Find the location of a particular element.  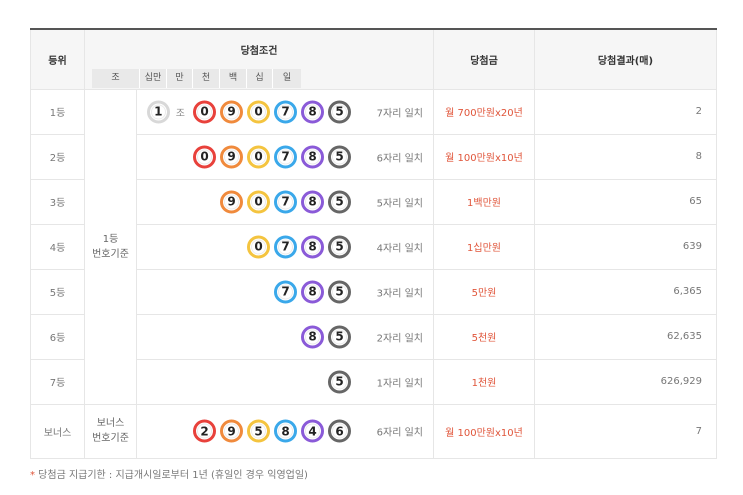

ball-cell: 2 9 5 8 4 6 6자리 일치 is located at coordinates (285, 431).